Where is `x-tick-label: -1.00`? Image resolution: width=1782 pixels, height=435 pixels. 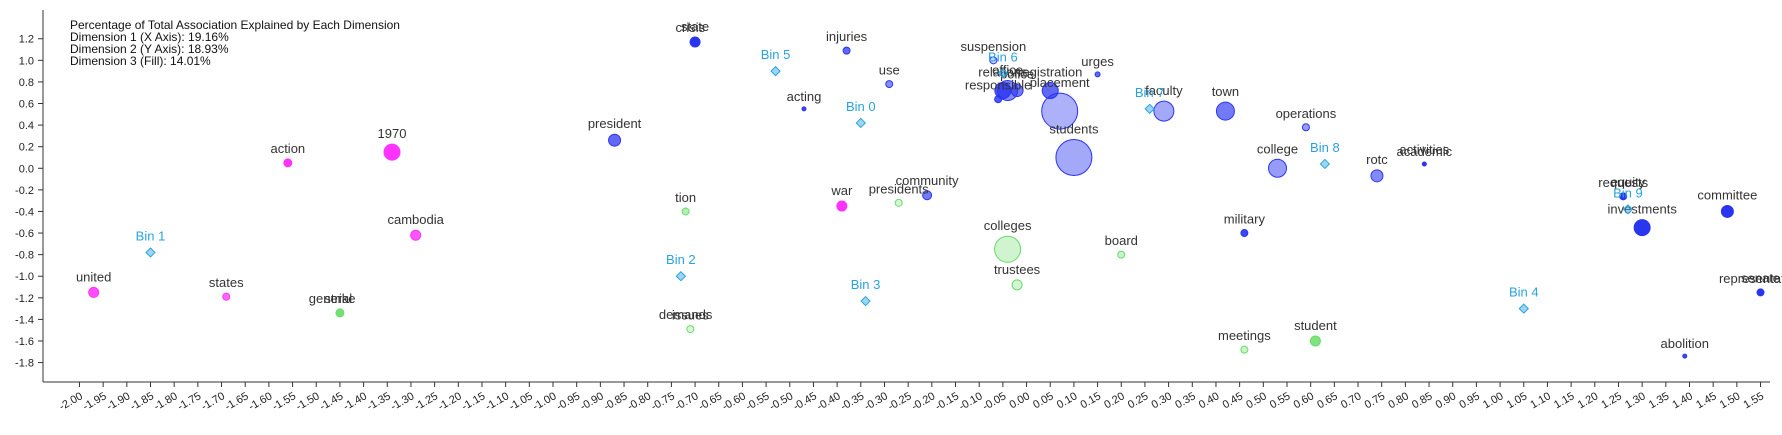
x-tick-label: -1.00 is located at coordinates (545, 401).